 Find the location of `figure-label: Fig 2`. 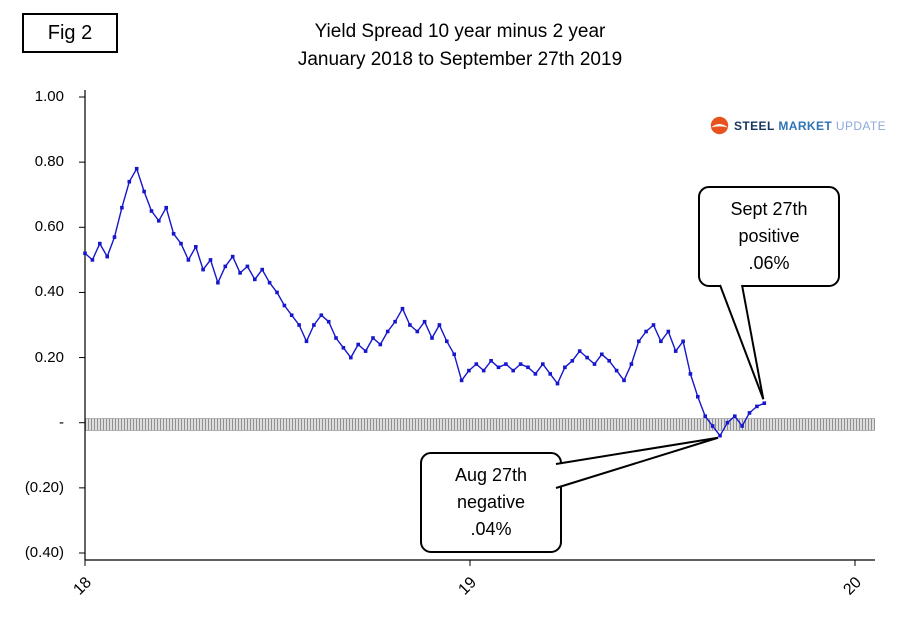

figure-label: Fig 2 is located at coordinates (70, 32).